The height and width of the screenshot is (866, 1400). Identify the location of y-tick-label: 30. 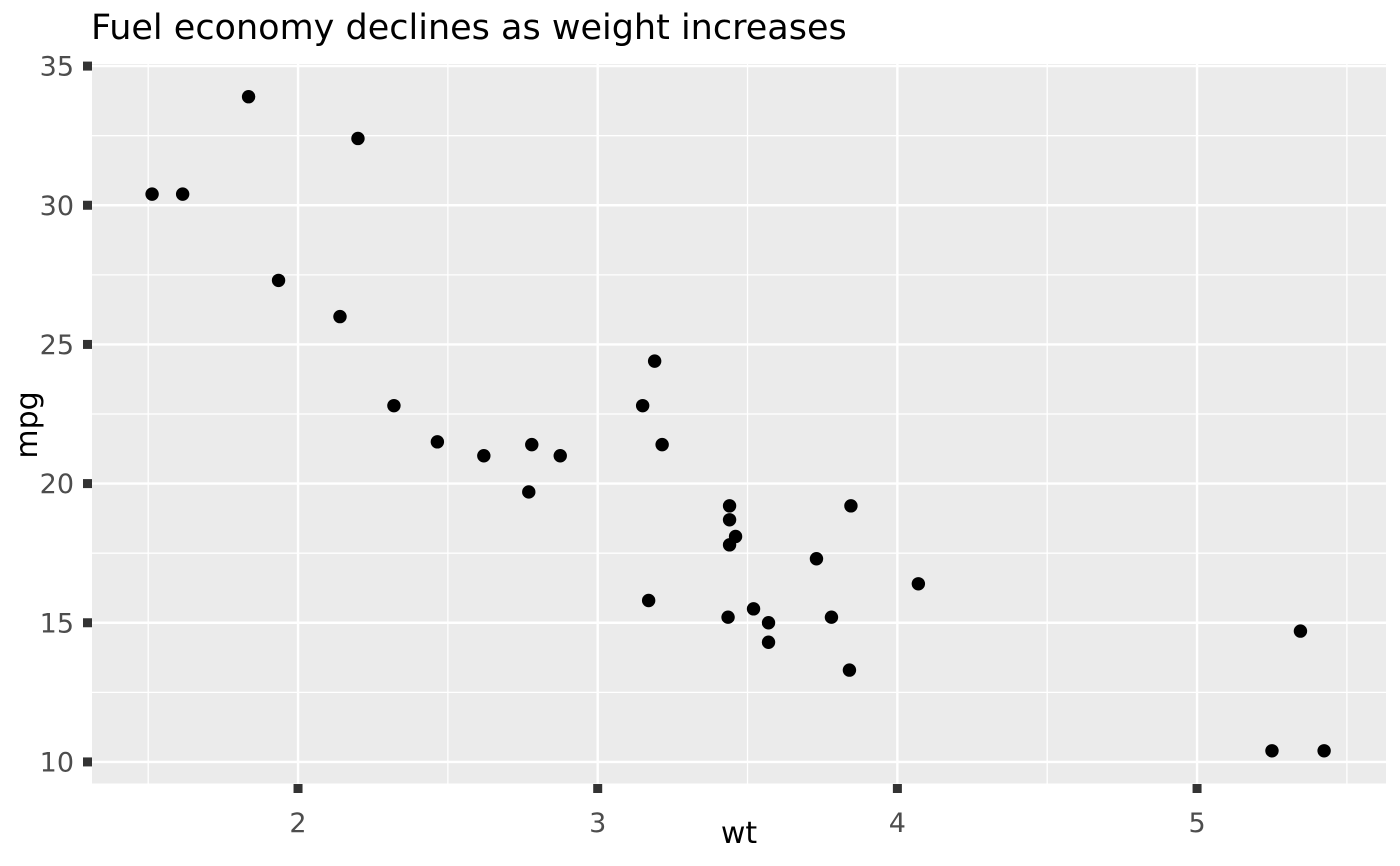
(57, 206).